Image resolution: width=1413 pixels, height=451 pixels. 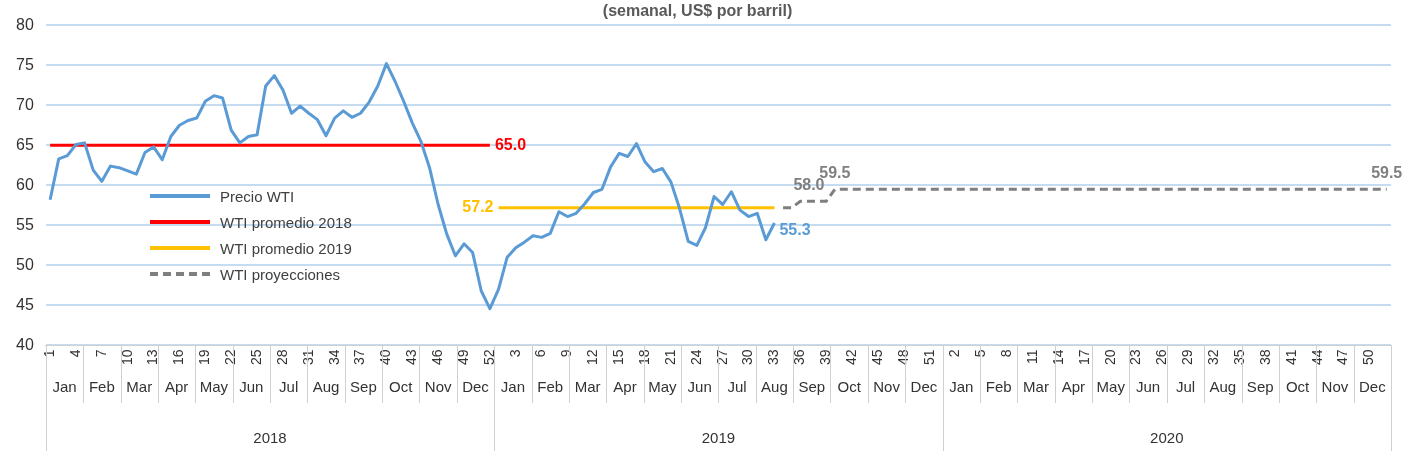 What do you see at coordinates (1213, 357) in the screenshot?
I see `x-tick-label: 32` at bounding box center [1213, 357].